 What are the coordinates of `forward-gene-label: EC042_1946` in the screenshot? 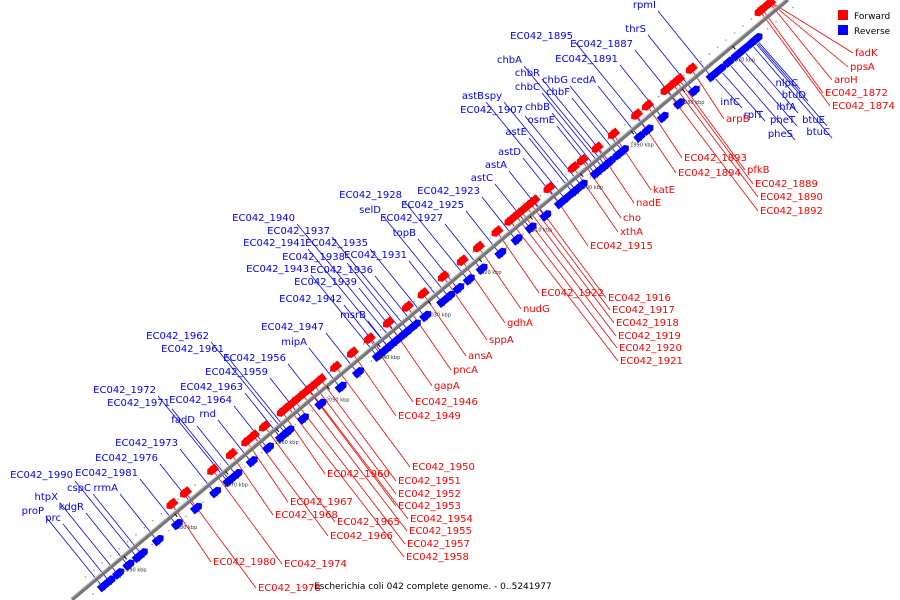 It's located at (446, 402).